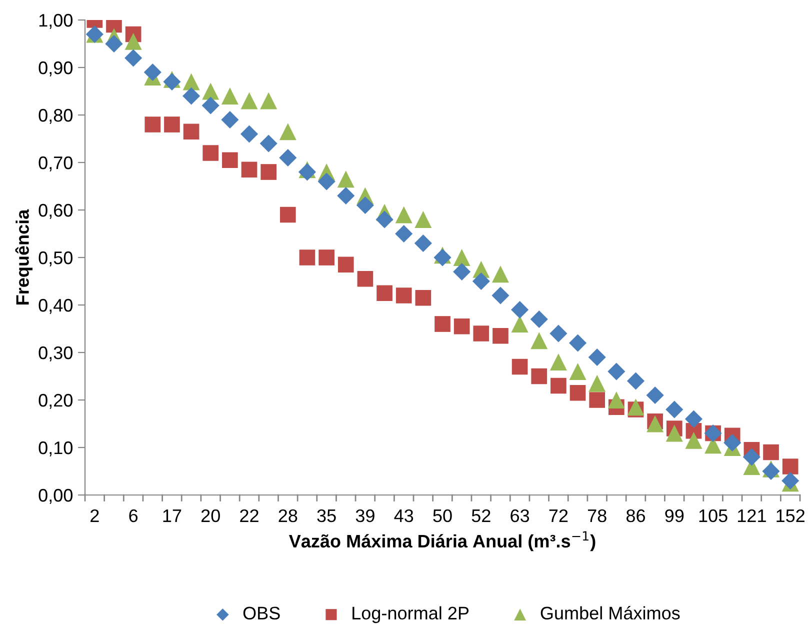  I want to click on x-tick-label: 72, so click(558, 515).